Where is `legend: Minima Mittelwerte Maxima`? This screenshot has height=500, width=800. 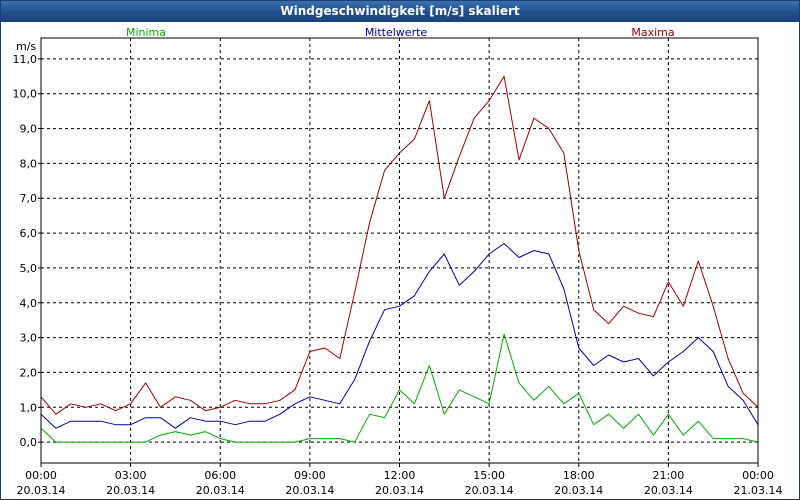
legend: Minima Mittelwerte Maxima is located at coordinates (400, 32).